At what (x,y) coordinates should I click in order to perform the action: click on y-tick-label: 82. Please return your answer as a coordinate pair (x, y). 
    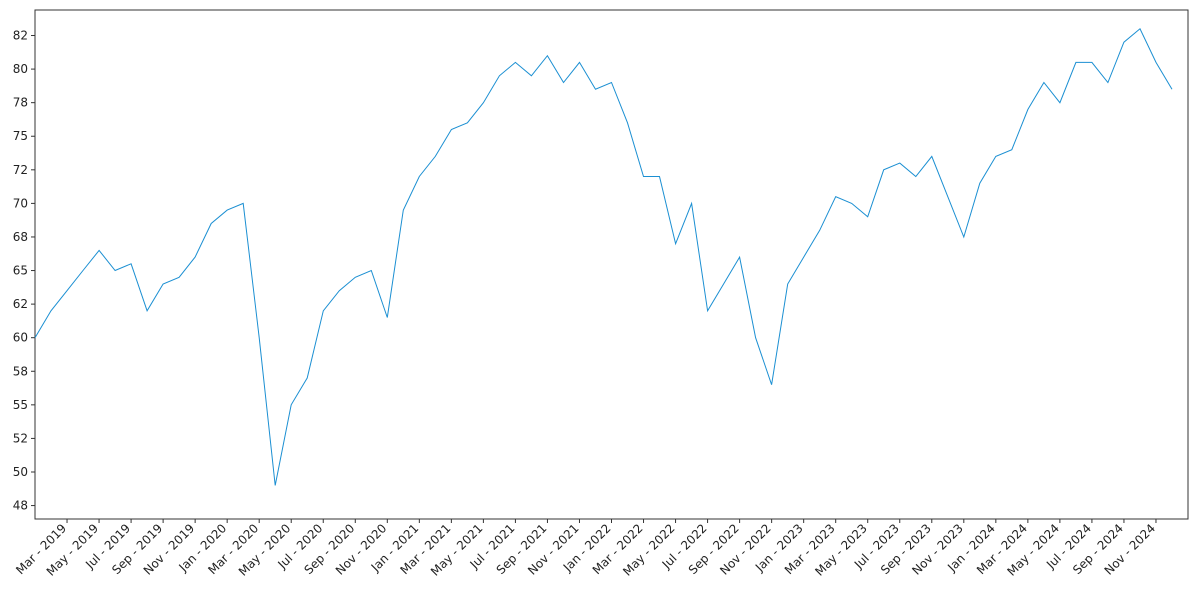
    Looking at the image, I should click on (20, 36).